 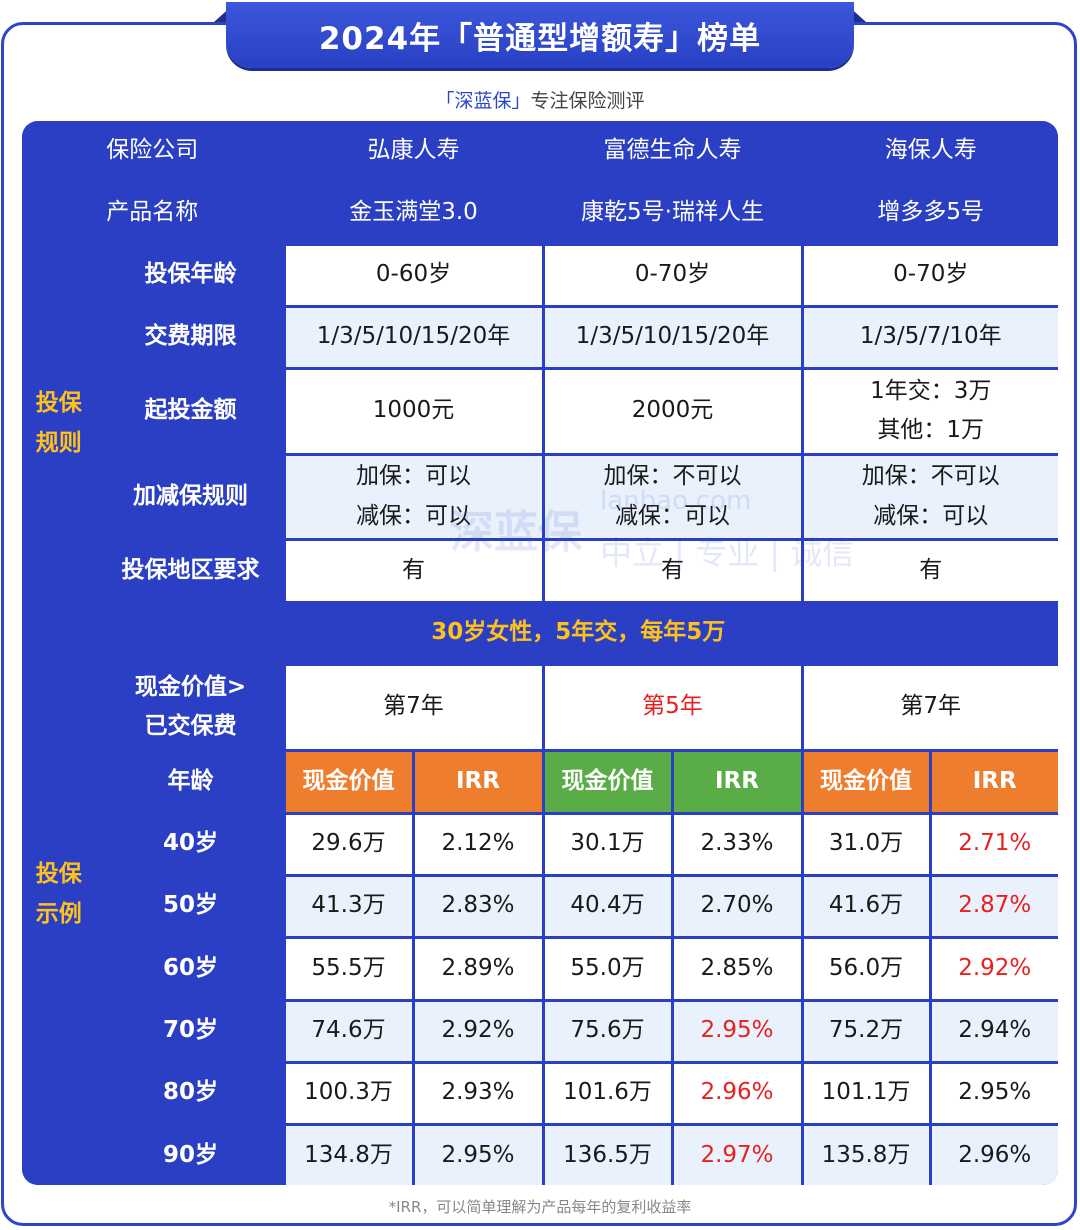 I want to click on irr-cell: 2.97%, so click(x=737, y=1155).